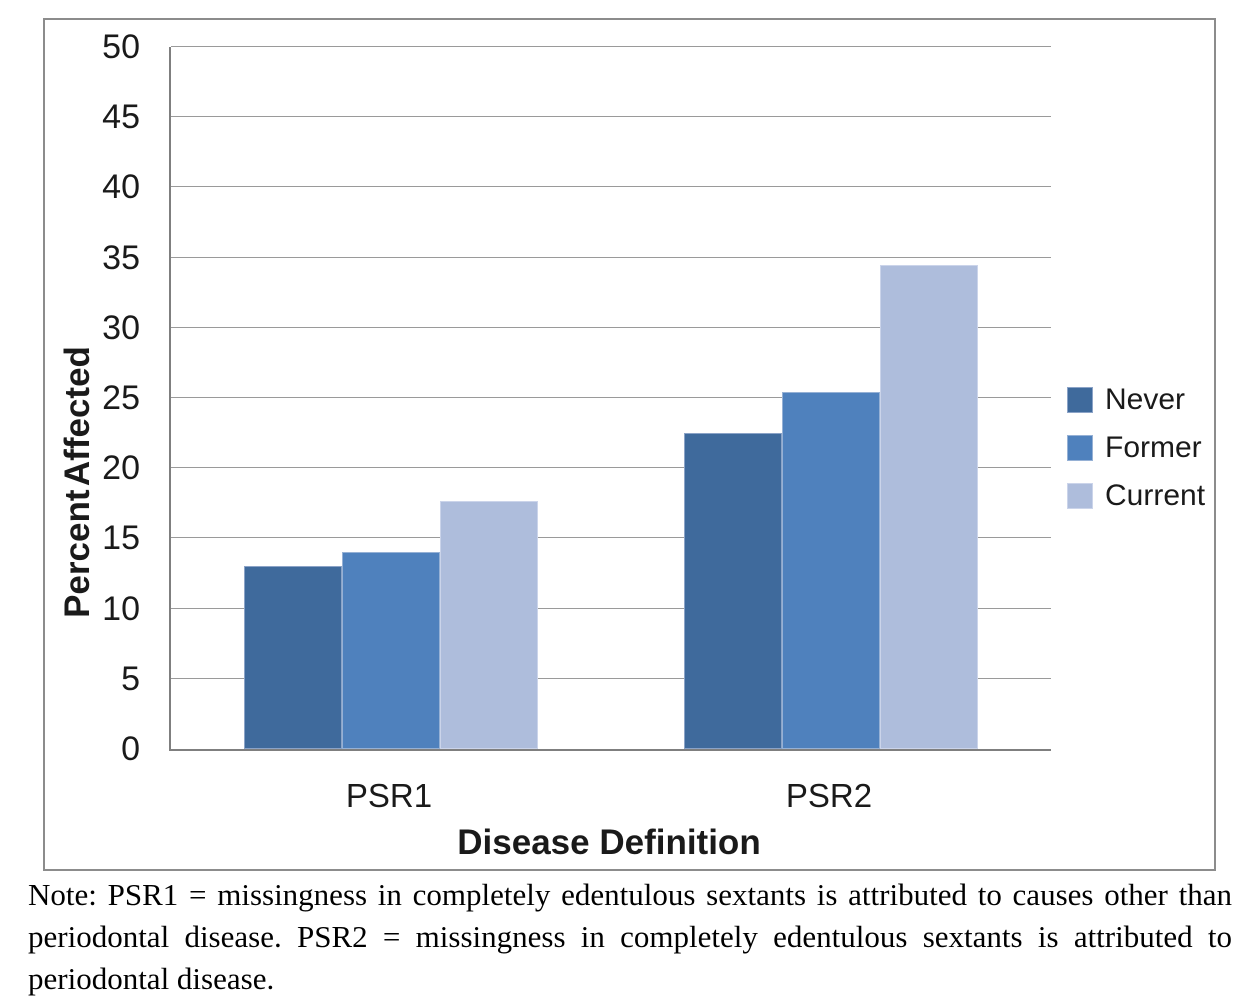  What do you see at coordinates (1145, 399) in the screenshot?
I see `legend-label-never: Never` at bounding box center [1145, 399].